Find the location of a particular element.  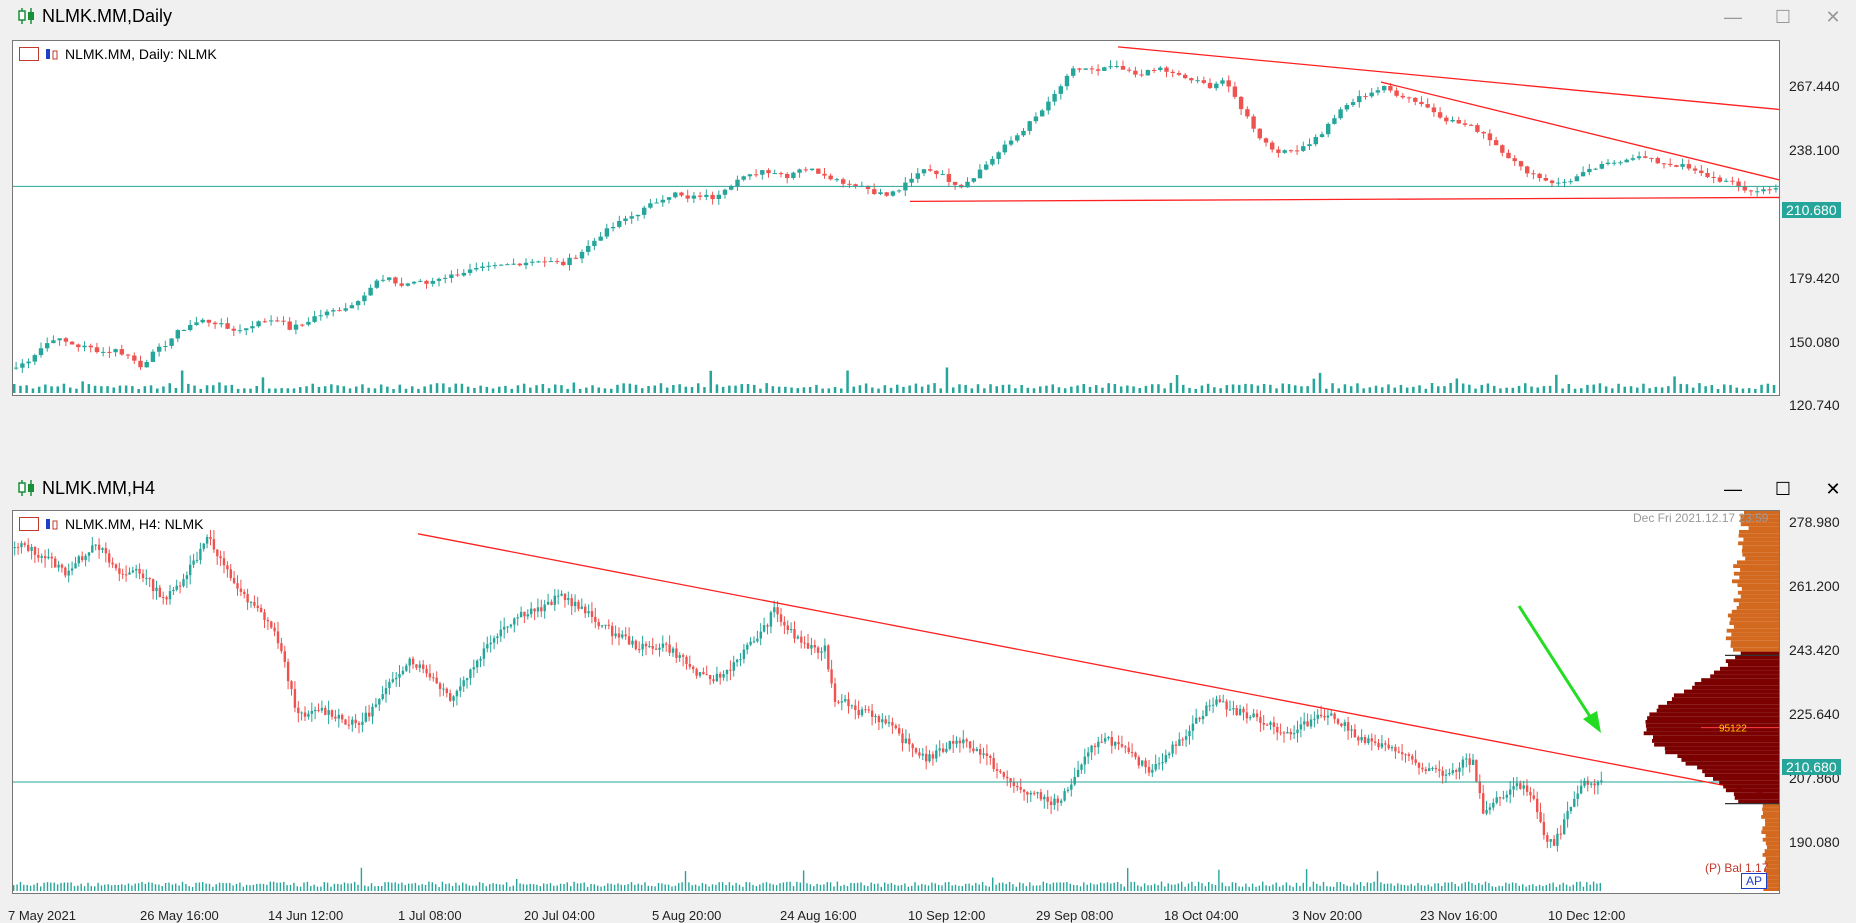

daily-titlebar: NLMK.MM,Daily — ☐ ✕ is located at coordinates (928, 17).